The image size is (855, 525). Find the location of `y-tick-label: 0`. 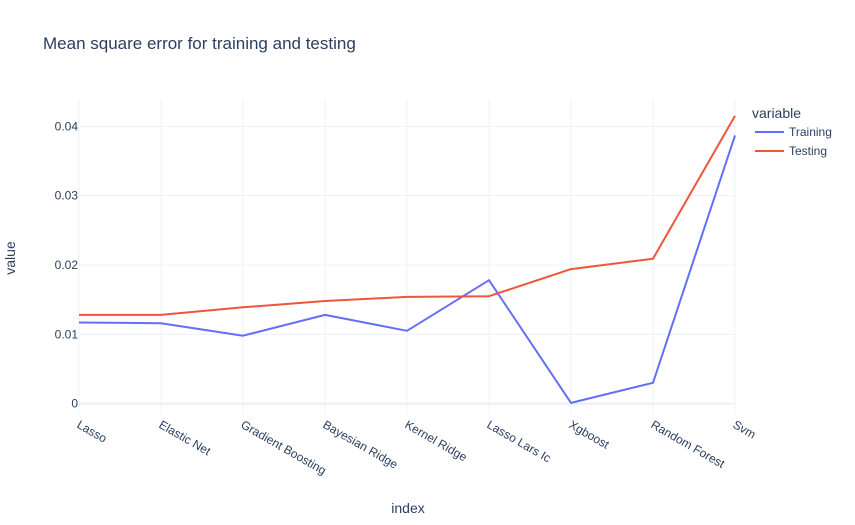

y-tick-label: 0 is located at coordinates (74, 404).